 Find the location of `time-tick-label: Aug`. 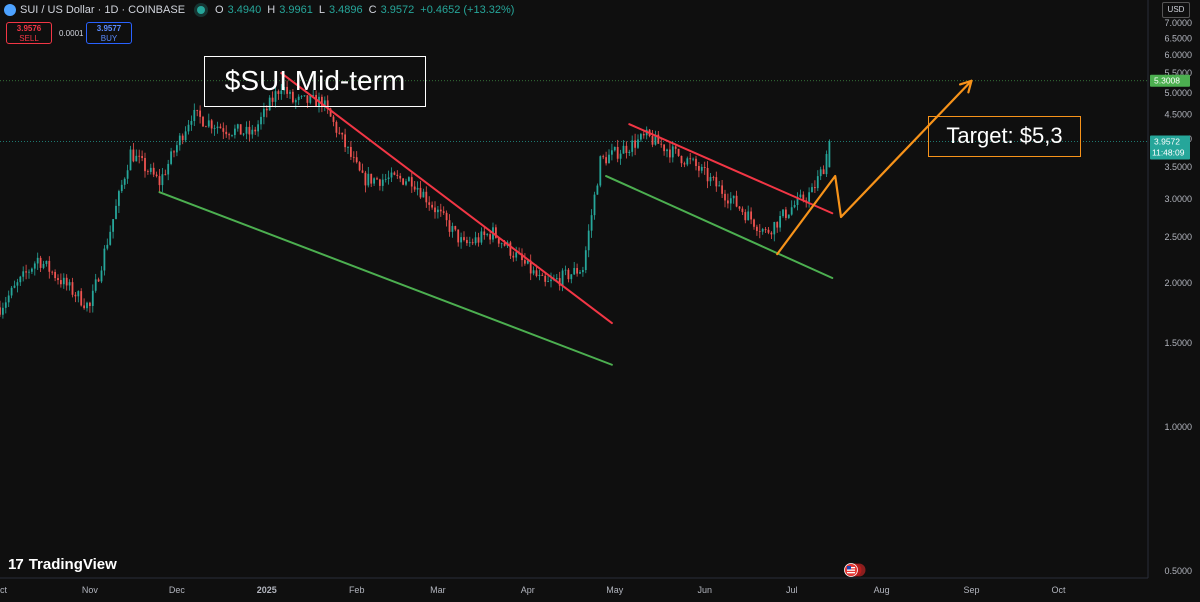

time-tick-label: Aug is located at coordinates (882, 590).